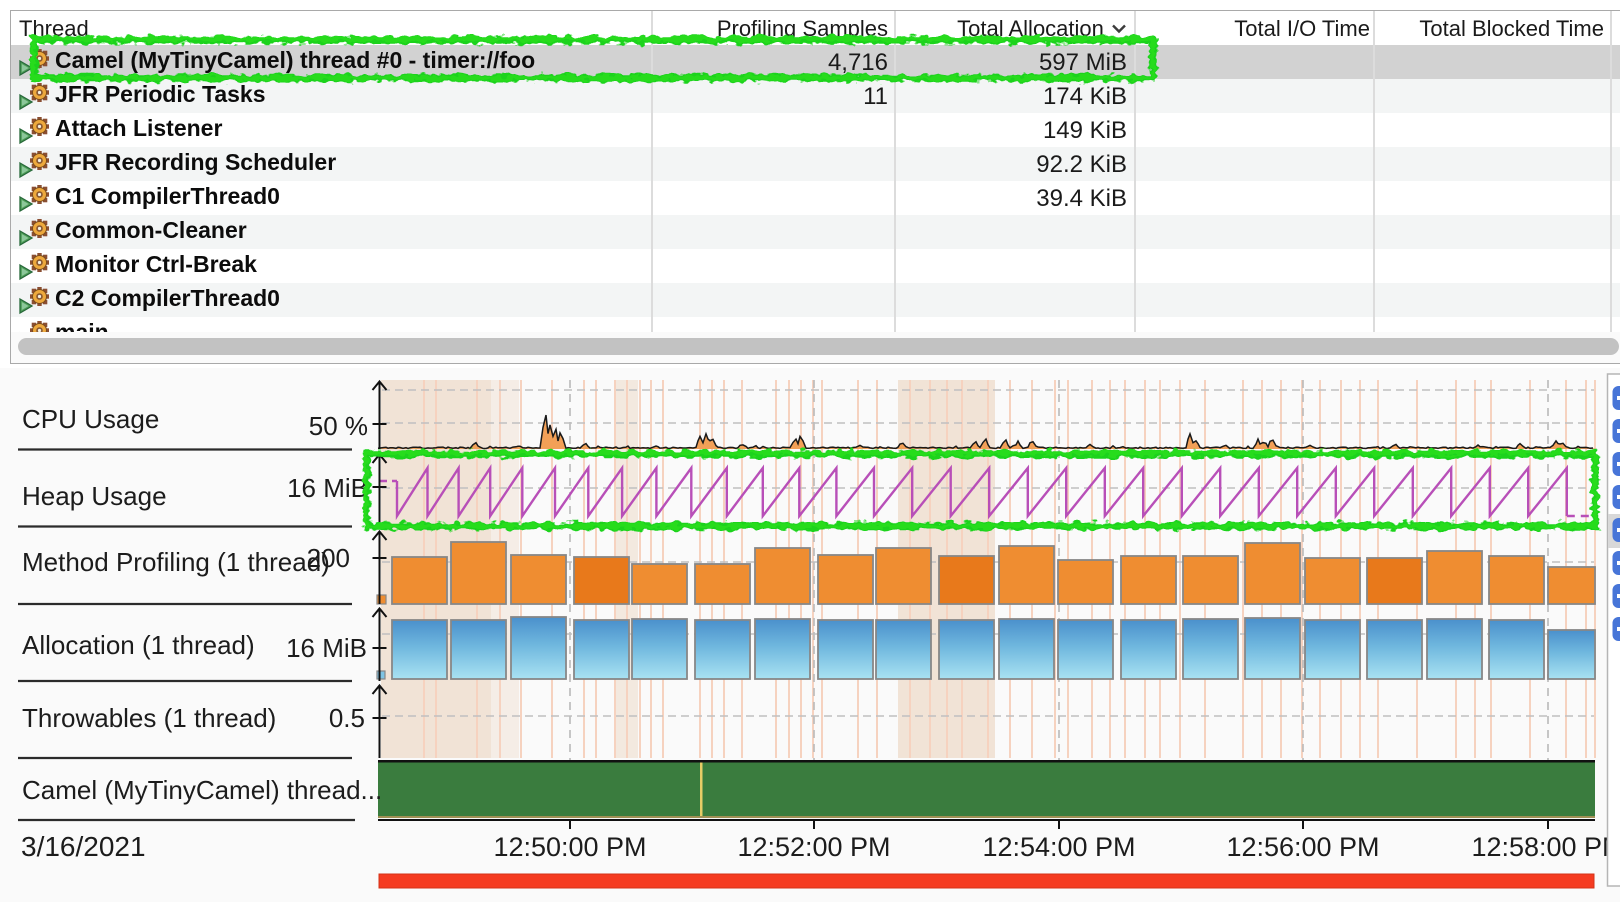  Describe the element at coordinates (94, 496) in the screenshot. I see `svg-text: Heap Usage` at that location.